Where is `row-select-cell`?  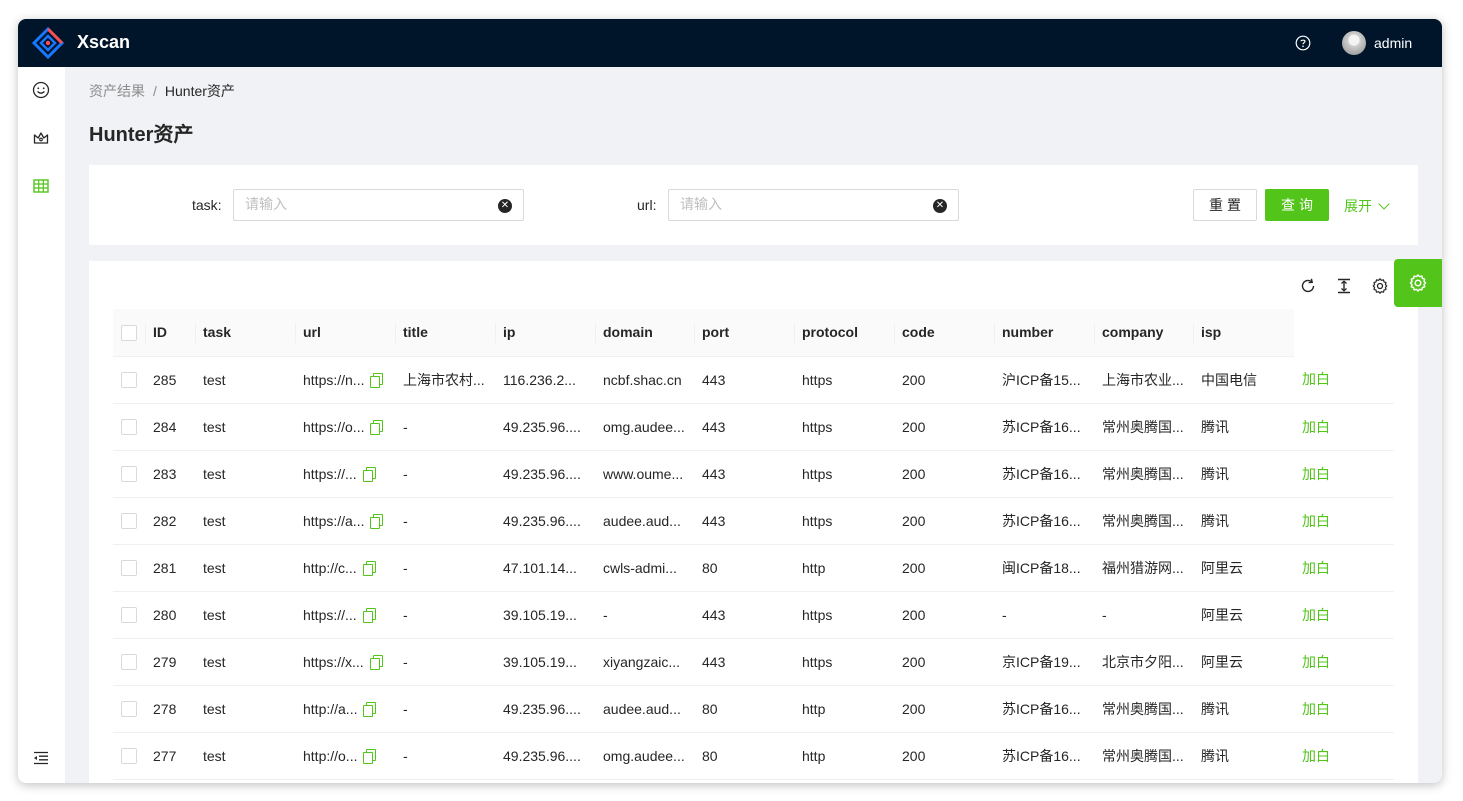 row-select-cell is located at coordinates (129, 380).